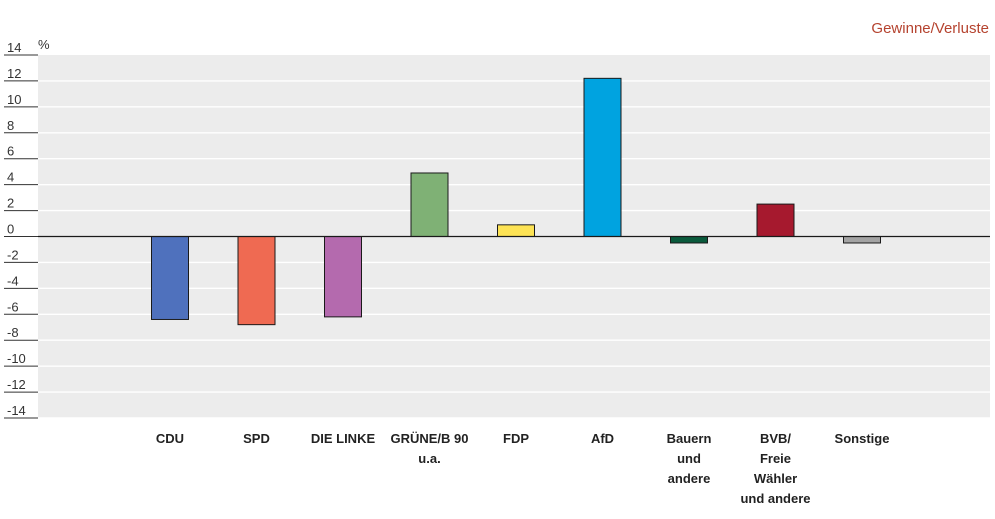 The image size is (995, 519). I want to click on y-tick-label: 2, so click(10, 203).